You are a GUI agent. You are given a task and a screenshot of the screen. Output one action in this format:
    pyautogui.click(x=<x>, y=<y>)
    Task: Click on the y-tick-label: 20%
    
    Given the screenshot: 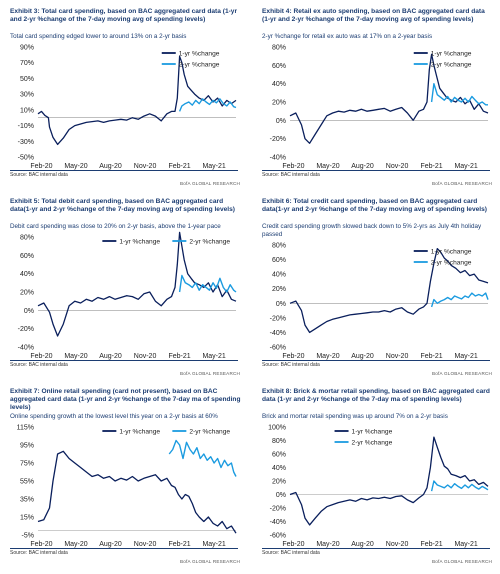 What is the action you would take?
    pyautogui.click(x=279, y=482)
    